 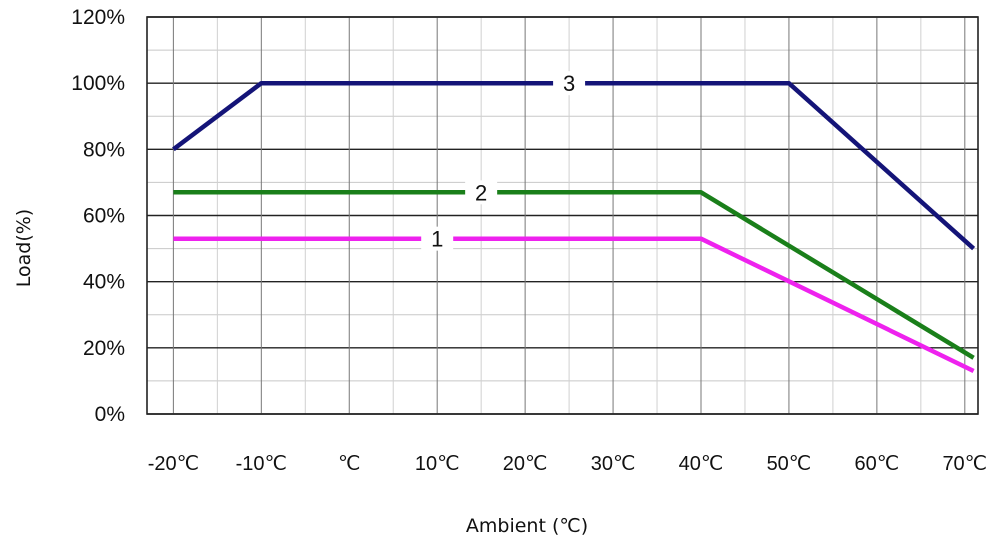 I want to click on y-tick-label: 60%, so click(x=104, y=216).